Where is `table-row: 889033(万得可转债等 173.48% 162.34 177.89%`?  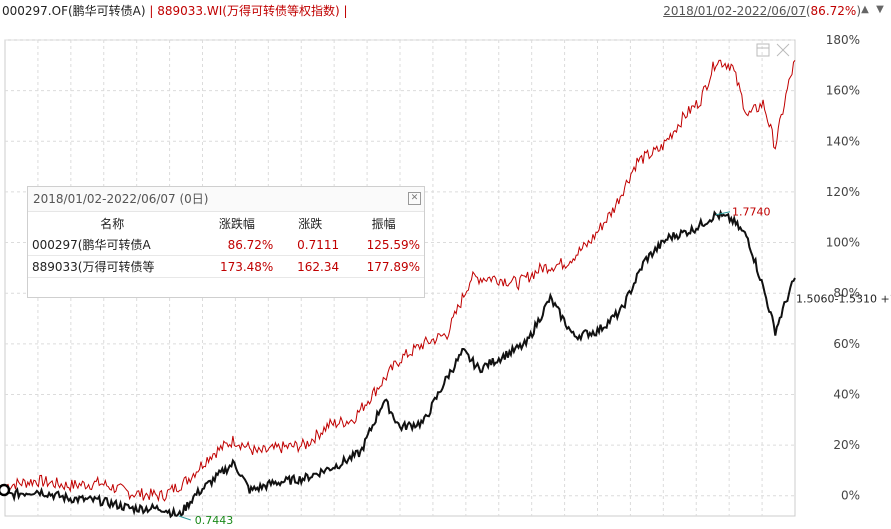 table-row: 889033(万得可转债等 173.48% 162.34 177.89% is located at coordinates (226, 266).